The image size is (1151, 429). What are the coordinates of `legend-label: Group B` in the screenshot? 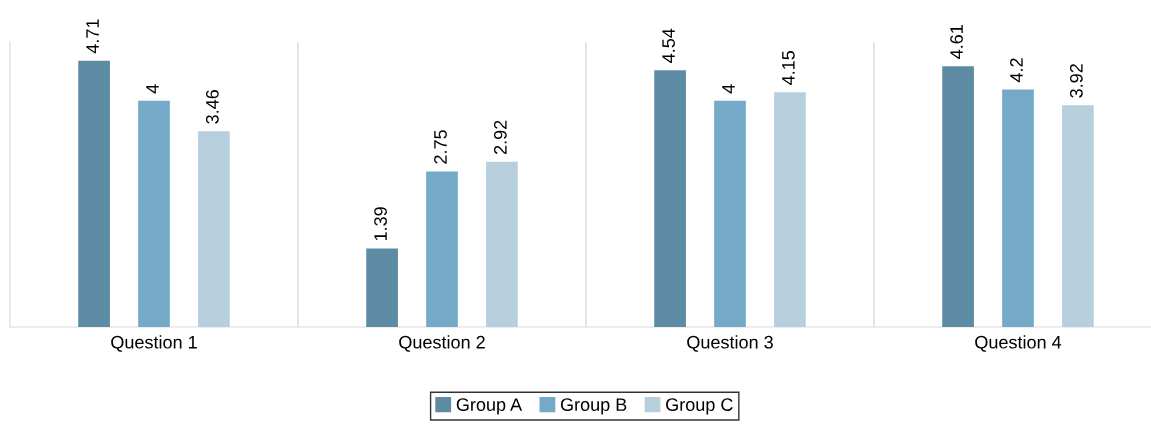 It's located at (593, 406).